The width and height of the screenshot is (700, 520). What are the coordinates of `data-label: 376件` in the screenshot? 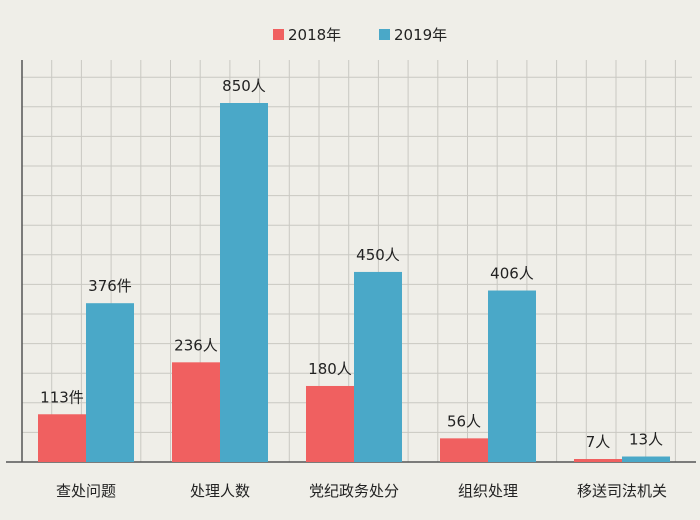 It's located at (110, 286).